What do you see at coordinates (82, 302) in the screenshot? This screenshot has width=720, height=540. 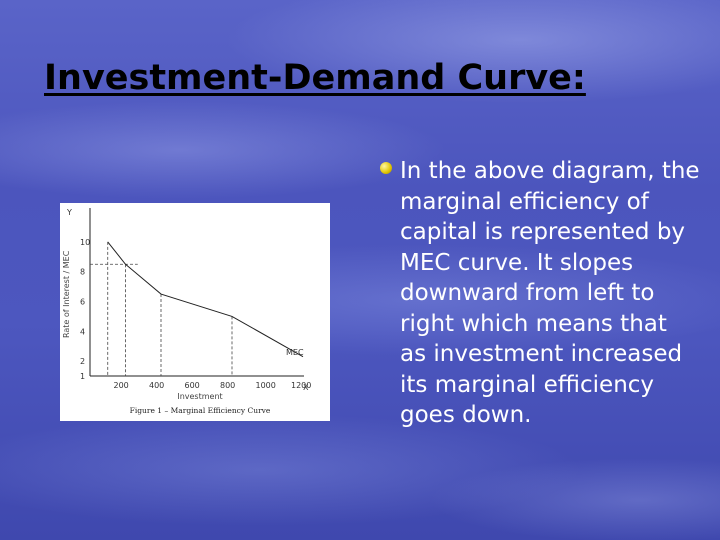 I see `y-tick-label: 6` at bounding box center [82, 302].